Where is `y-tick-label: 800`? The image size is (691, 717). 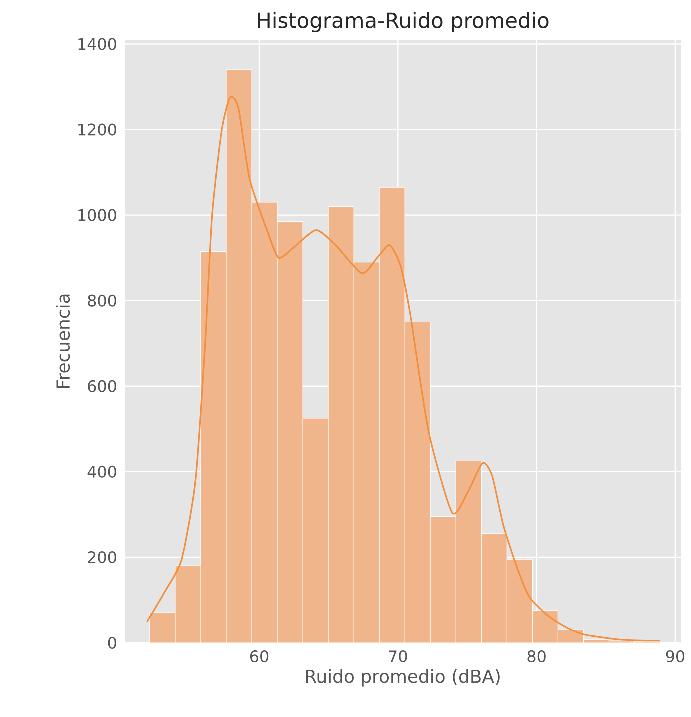 y-tick-label: 800 is located at coordinates (102, 300).